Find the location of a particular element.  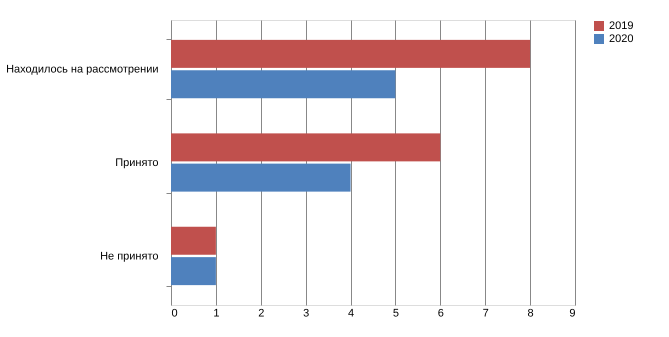

x-tick-label: 0 is located at coordinates (175, 314).